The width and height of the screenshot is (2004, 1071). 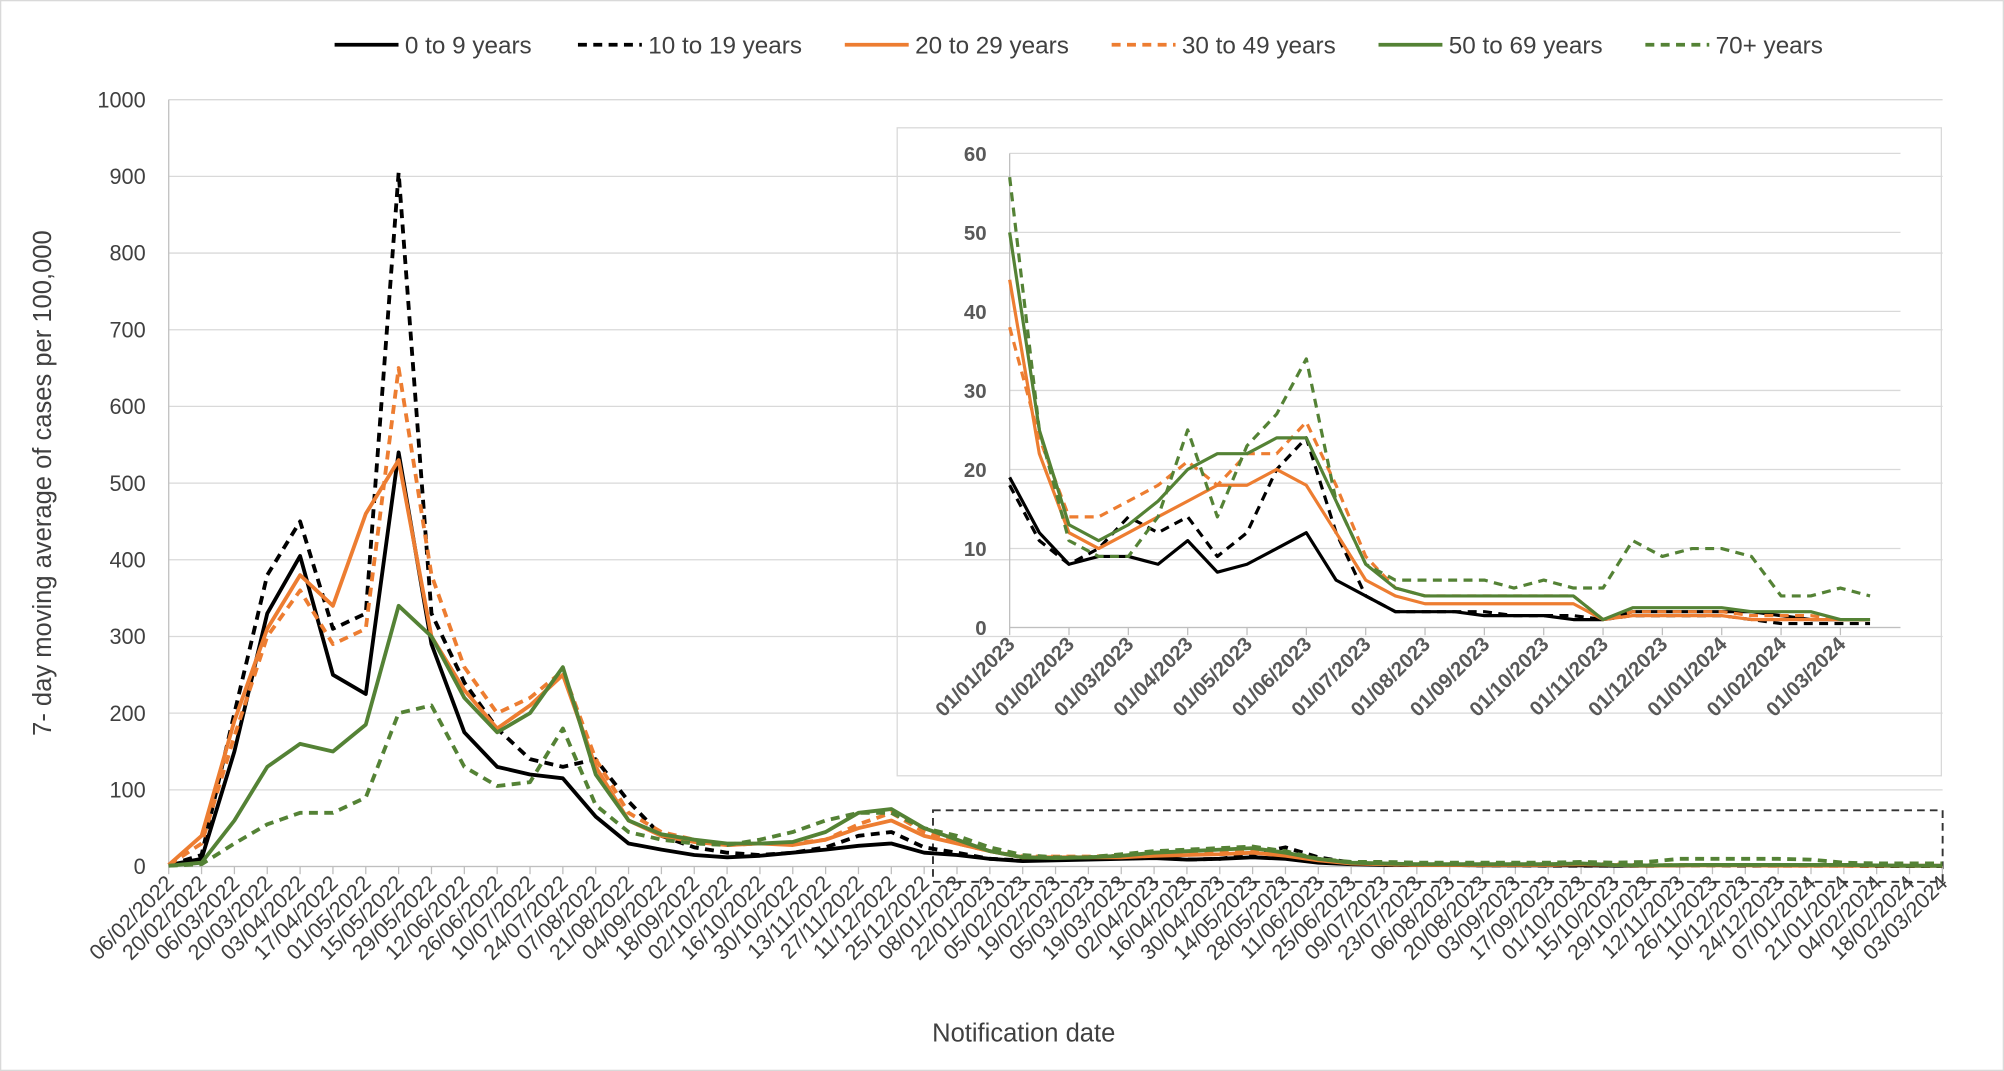 I want to click on y-tick-label: 10, so click(x=975, y=549).